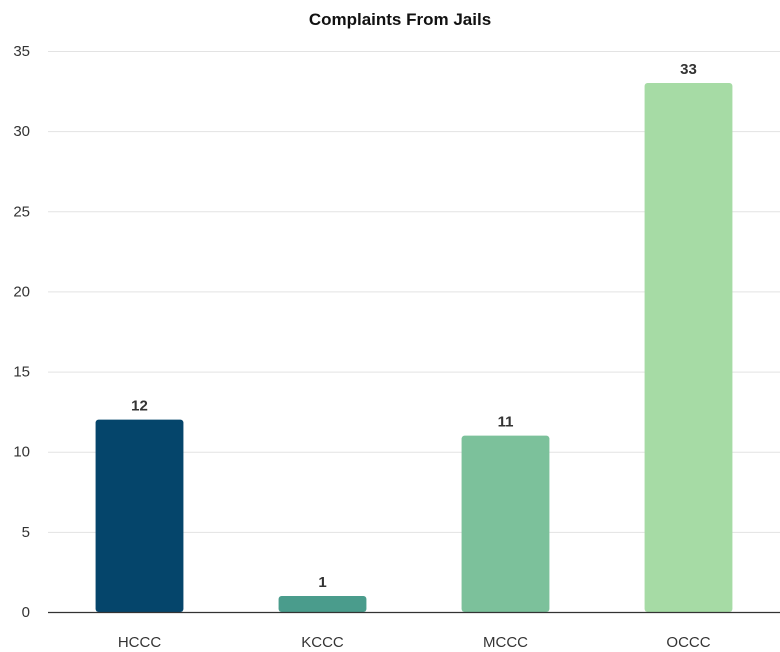 The image size is (780, 652). Describe the element at coordinates (688, 69) in the screenshot. I see `data-label-occc: 33` at that location.